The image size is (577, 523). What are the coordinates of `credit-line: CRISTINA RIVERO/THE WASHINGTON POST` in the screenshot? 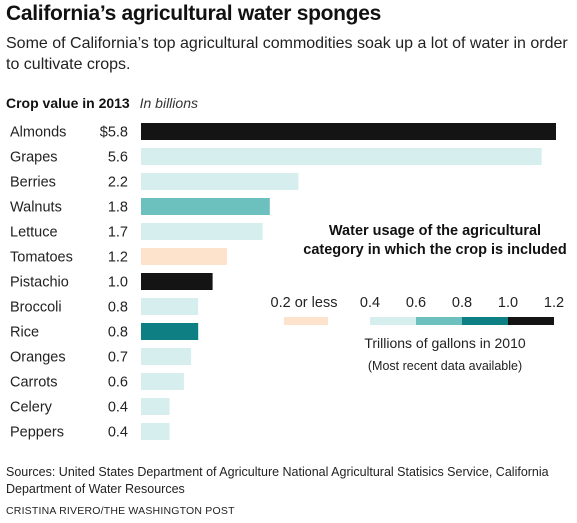 It's located at (120, 511).